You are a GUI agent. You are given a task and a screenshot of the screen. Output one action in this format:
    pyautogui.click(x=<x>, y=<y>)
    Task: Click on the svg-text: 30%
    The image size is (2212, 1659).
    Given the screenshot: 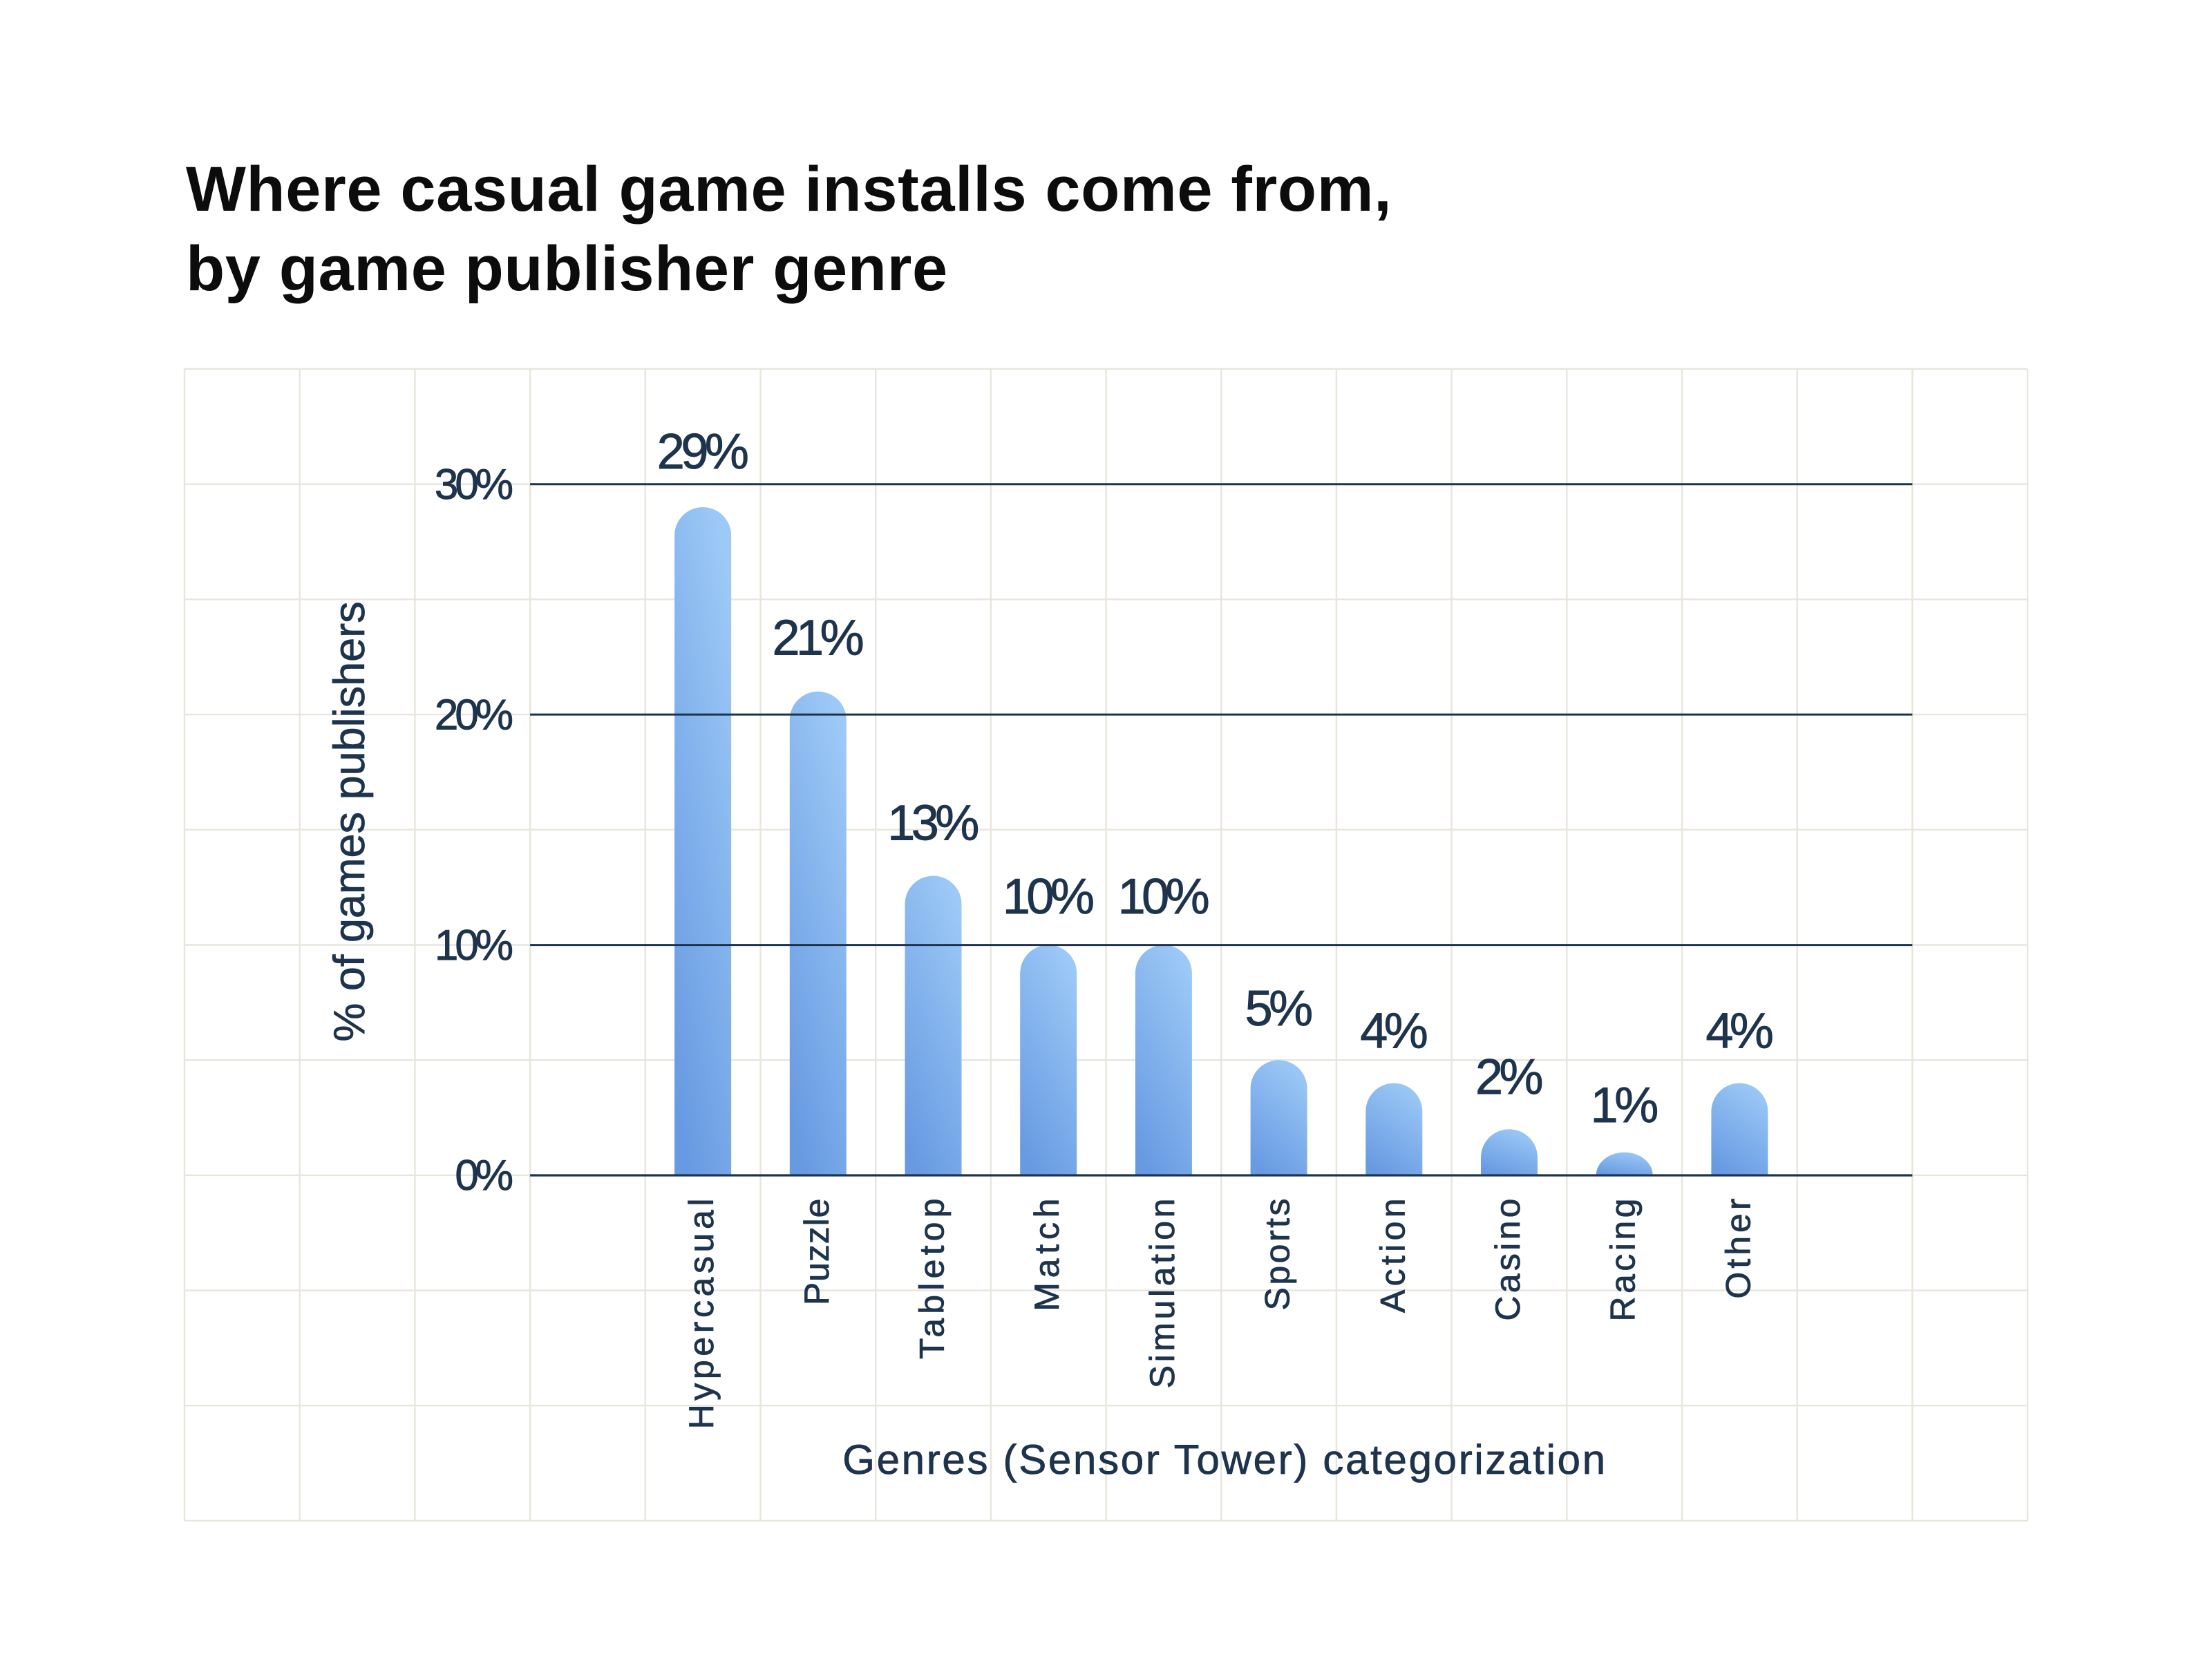 What is the action you would take?
    pyautogui.click(x=473, y=485)
    